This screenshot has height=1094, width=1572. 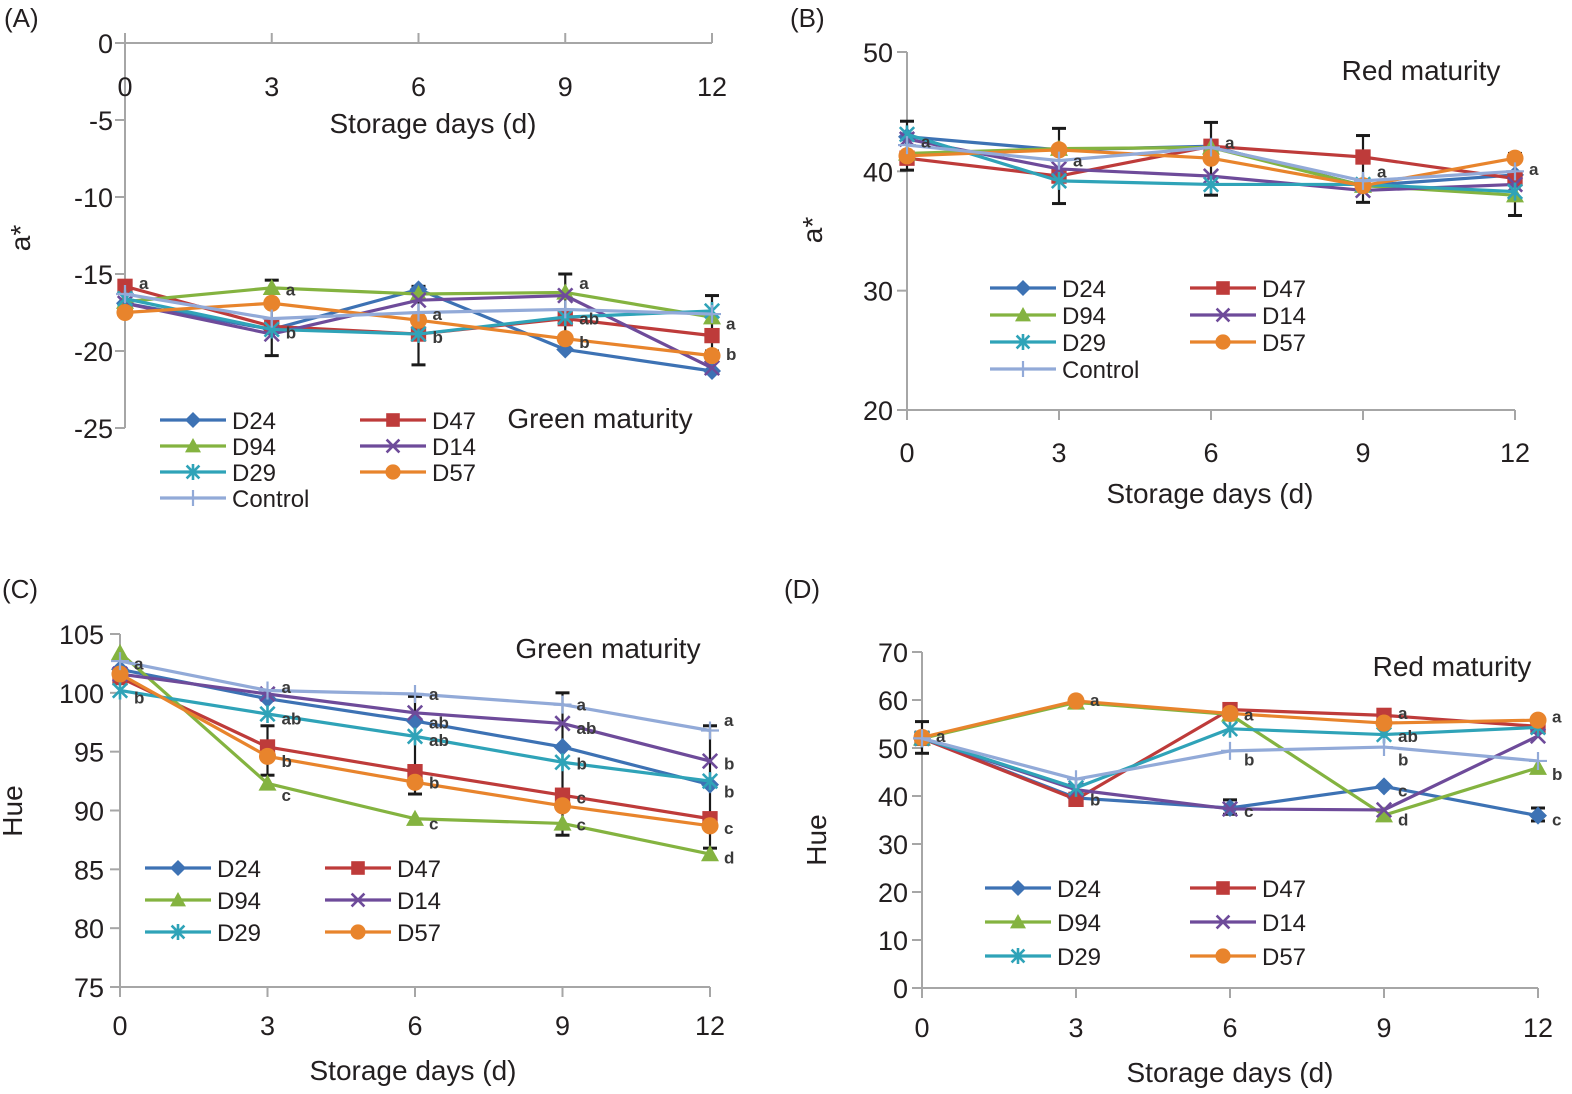 I want to click on panel-b-legend-label: D47, so click(x=1284, y=289).